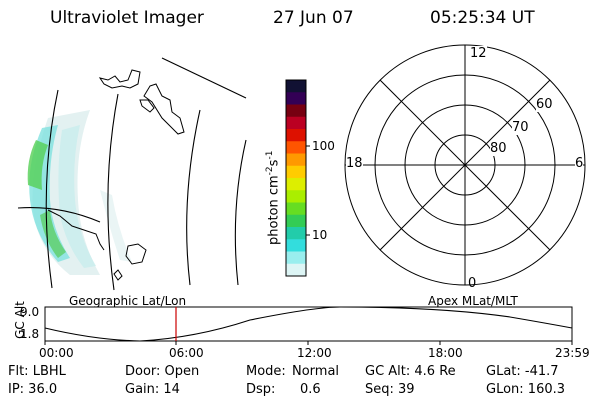 Image resolution: width=600 pixels, height=400 pixels. Describe the element at coordinates (30, 334) in the screenshot. I see `altitude-ytick-low: 1.8` at that location.